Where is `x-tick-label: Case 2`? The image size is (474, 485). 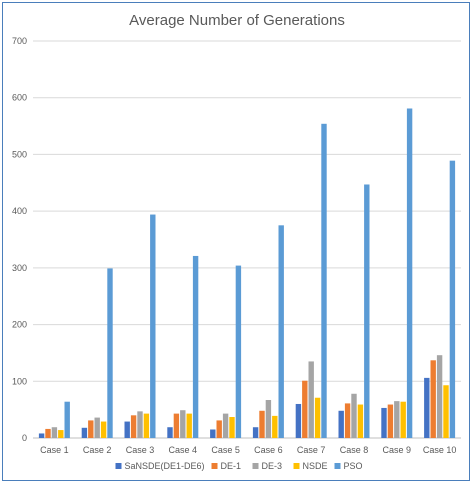
x-tick-label: Case 2 is located at coordinates (97, 450).